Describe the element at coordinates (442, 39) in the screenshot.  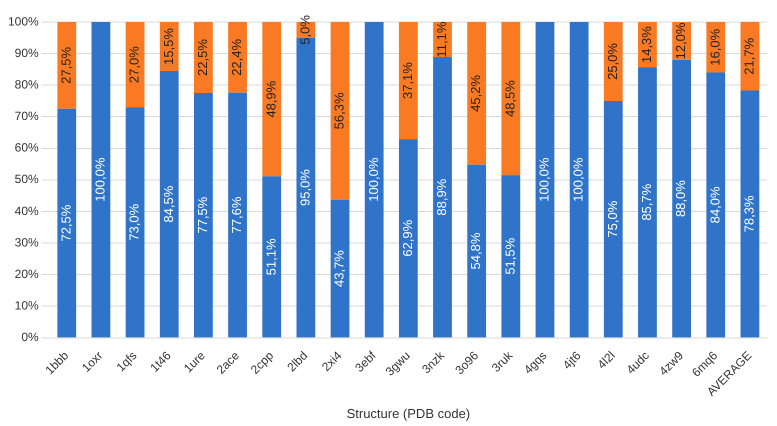
I see `data-label: 11,1%` at that location.